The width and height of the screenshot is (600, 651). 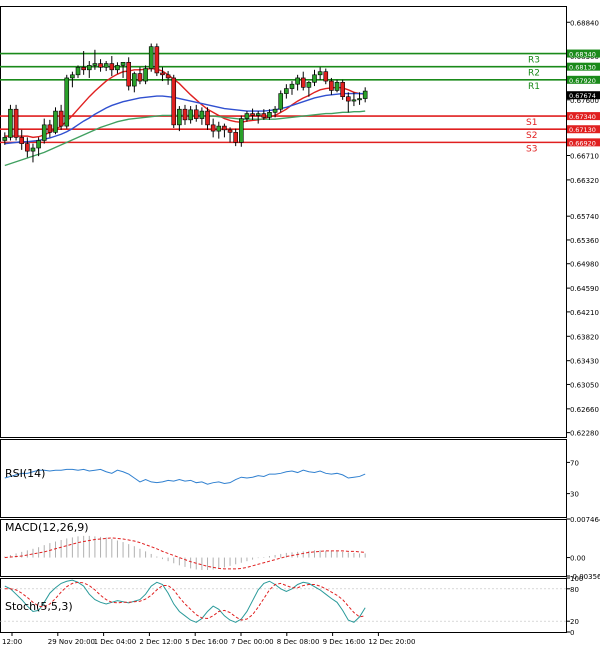 I want to click on stoch-frame, so click(x=283, y=605).